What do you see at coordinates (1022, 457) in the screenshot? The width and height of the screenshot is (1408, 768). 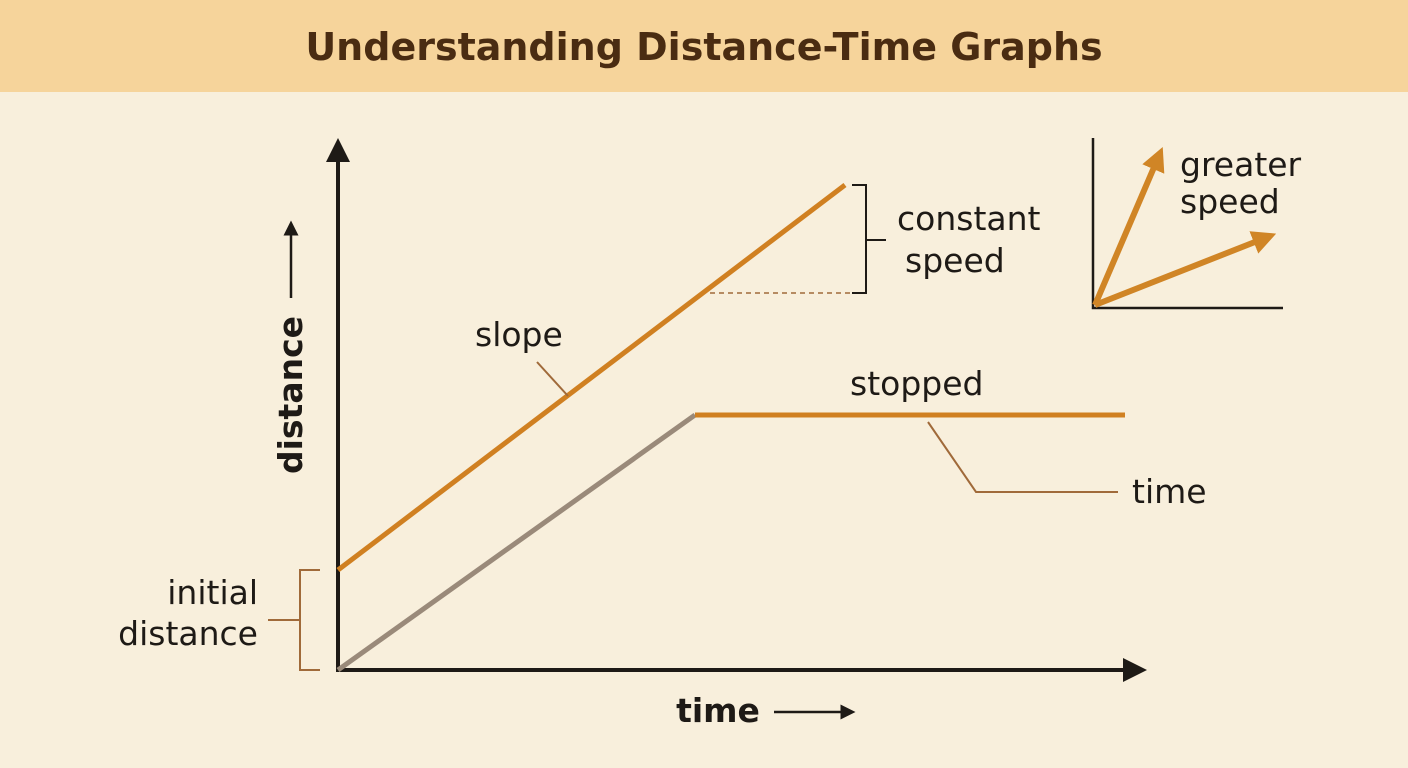 I see `time-leader` at bounding box center [1022, 457].